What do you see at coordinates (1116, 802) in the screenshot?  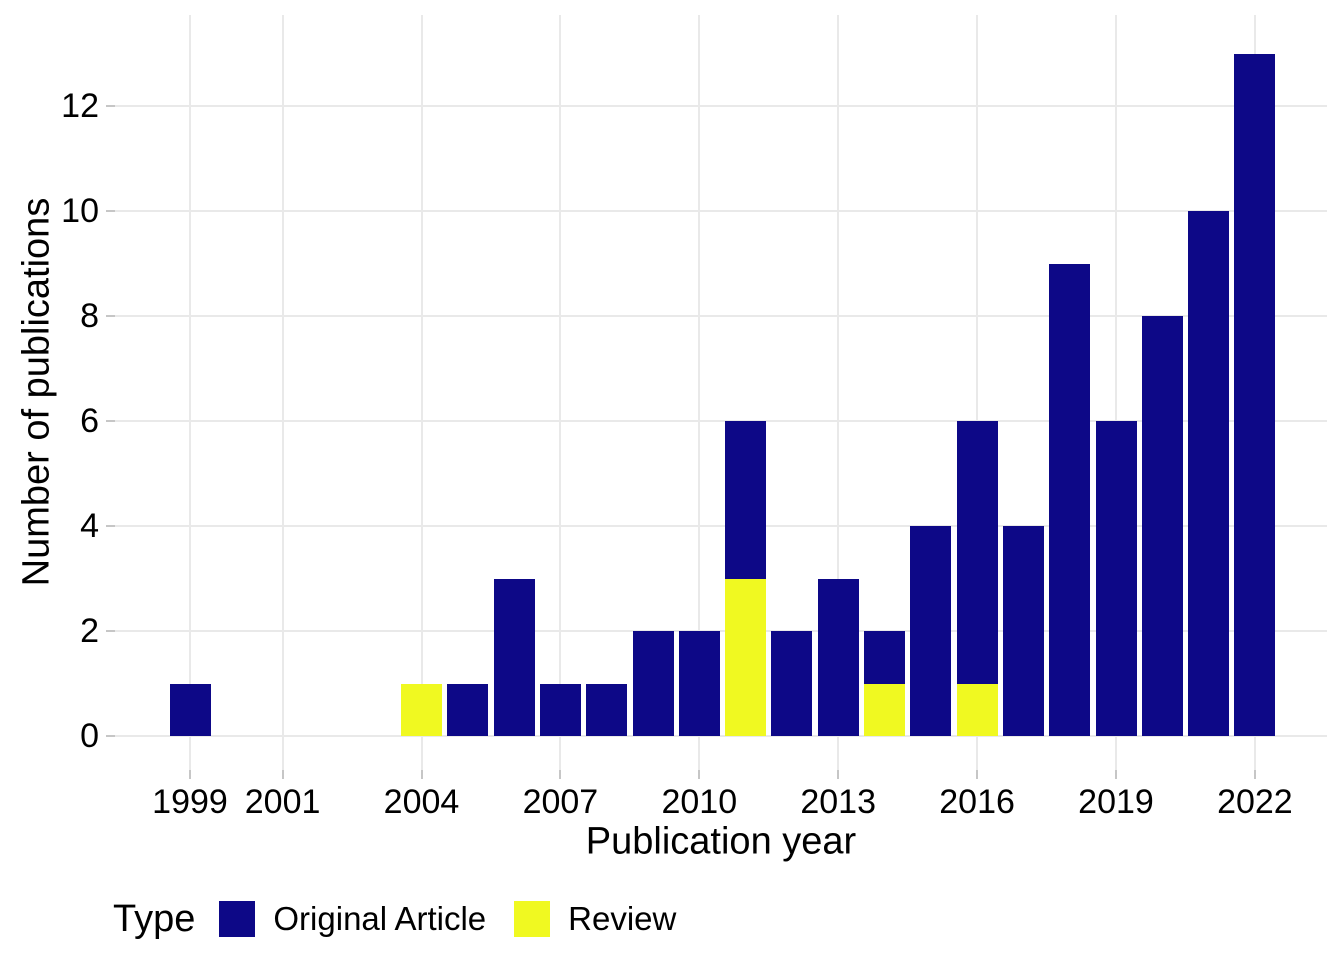 I see `x-tick-label: 2019` at bounding box center [1116, 802].